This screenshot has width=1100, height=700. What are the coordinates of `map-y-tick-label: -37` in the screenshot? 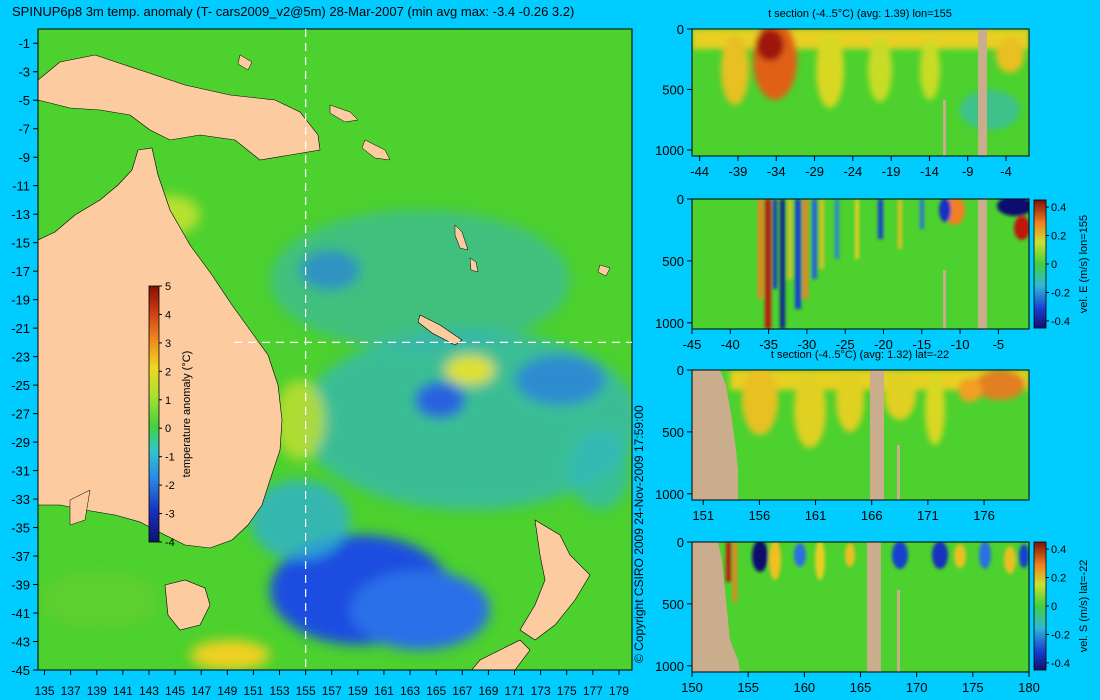 It's located at (20, 556).